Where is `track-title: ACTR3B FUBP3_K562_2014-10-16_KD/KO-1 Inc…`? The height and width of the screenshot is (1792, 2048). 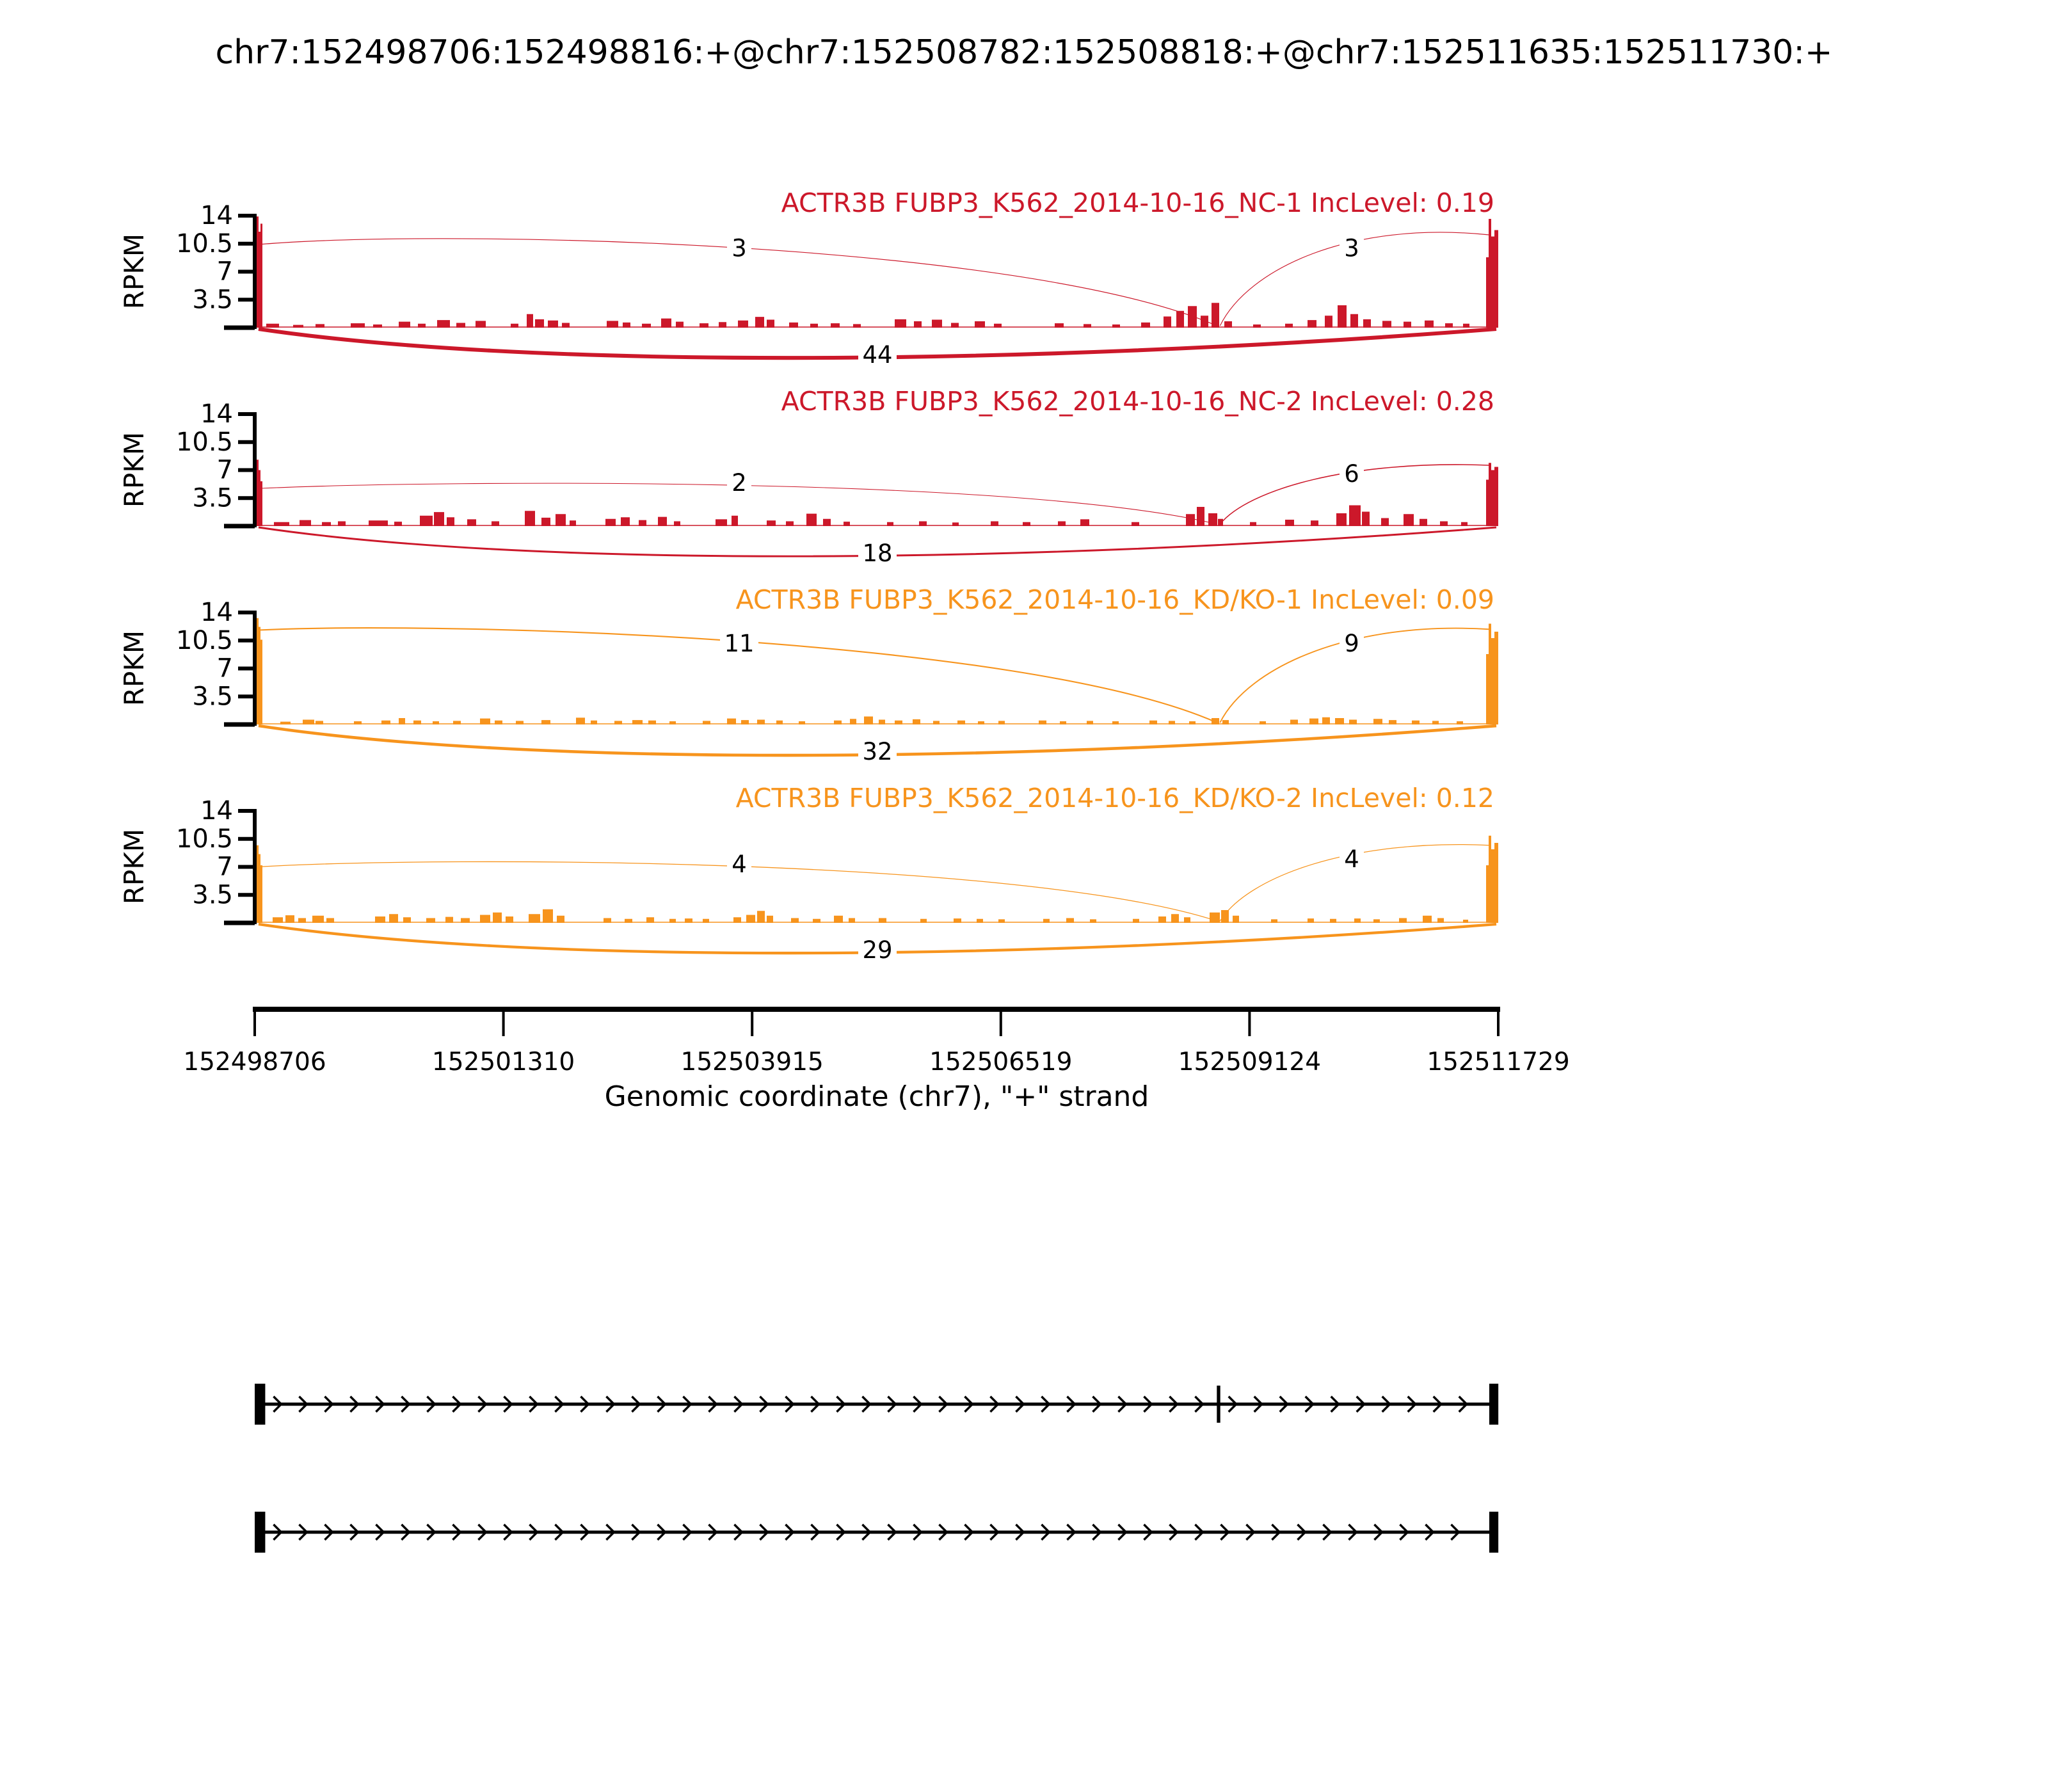 track-title: ACTR3B FUBP3_K562_2014-10-16_KD/KO-1 Inc… is located at coordinates (1115, 599).